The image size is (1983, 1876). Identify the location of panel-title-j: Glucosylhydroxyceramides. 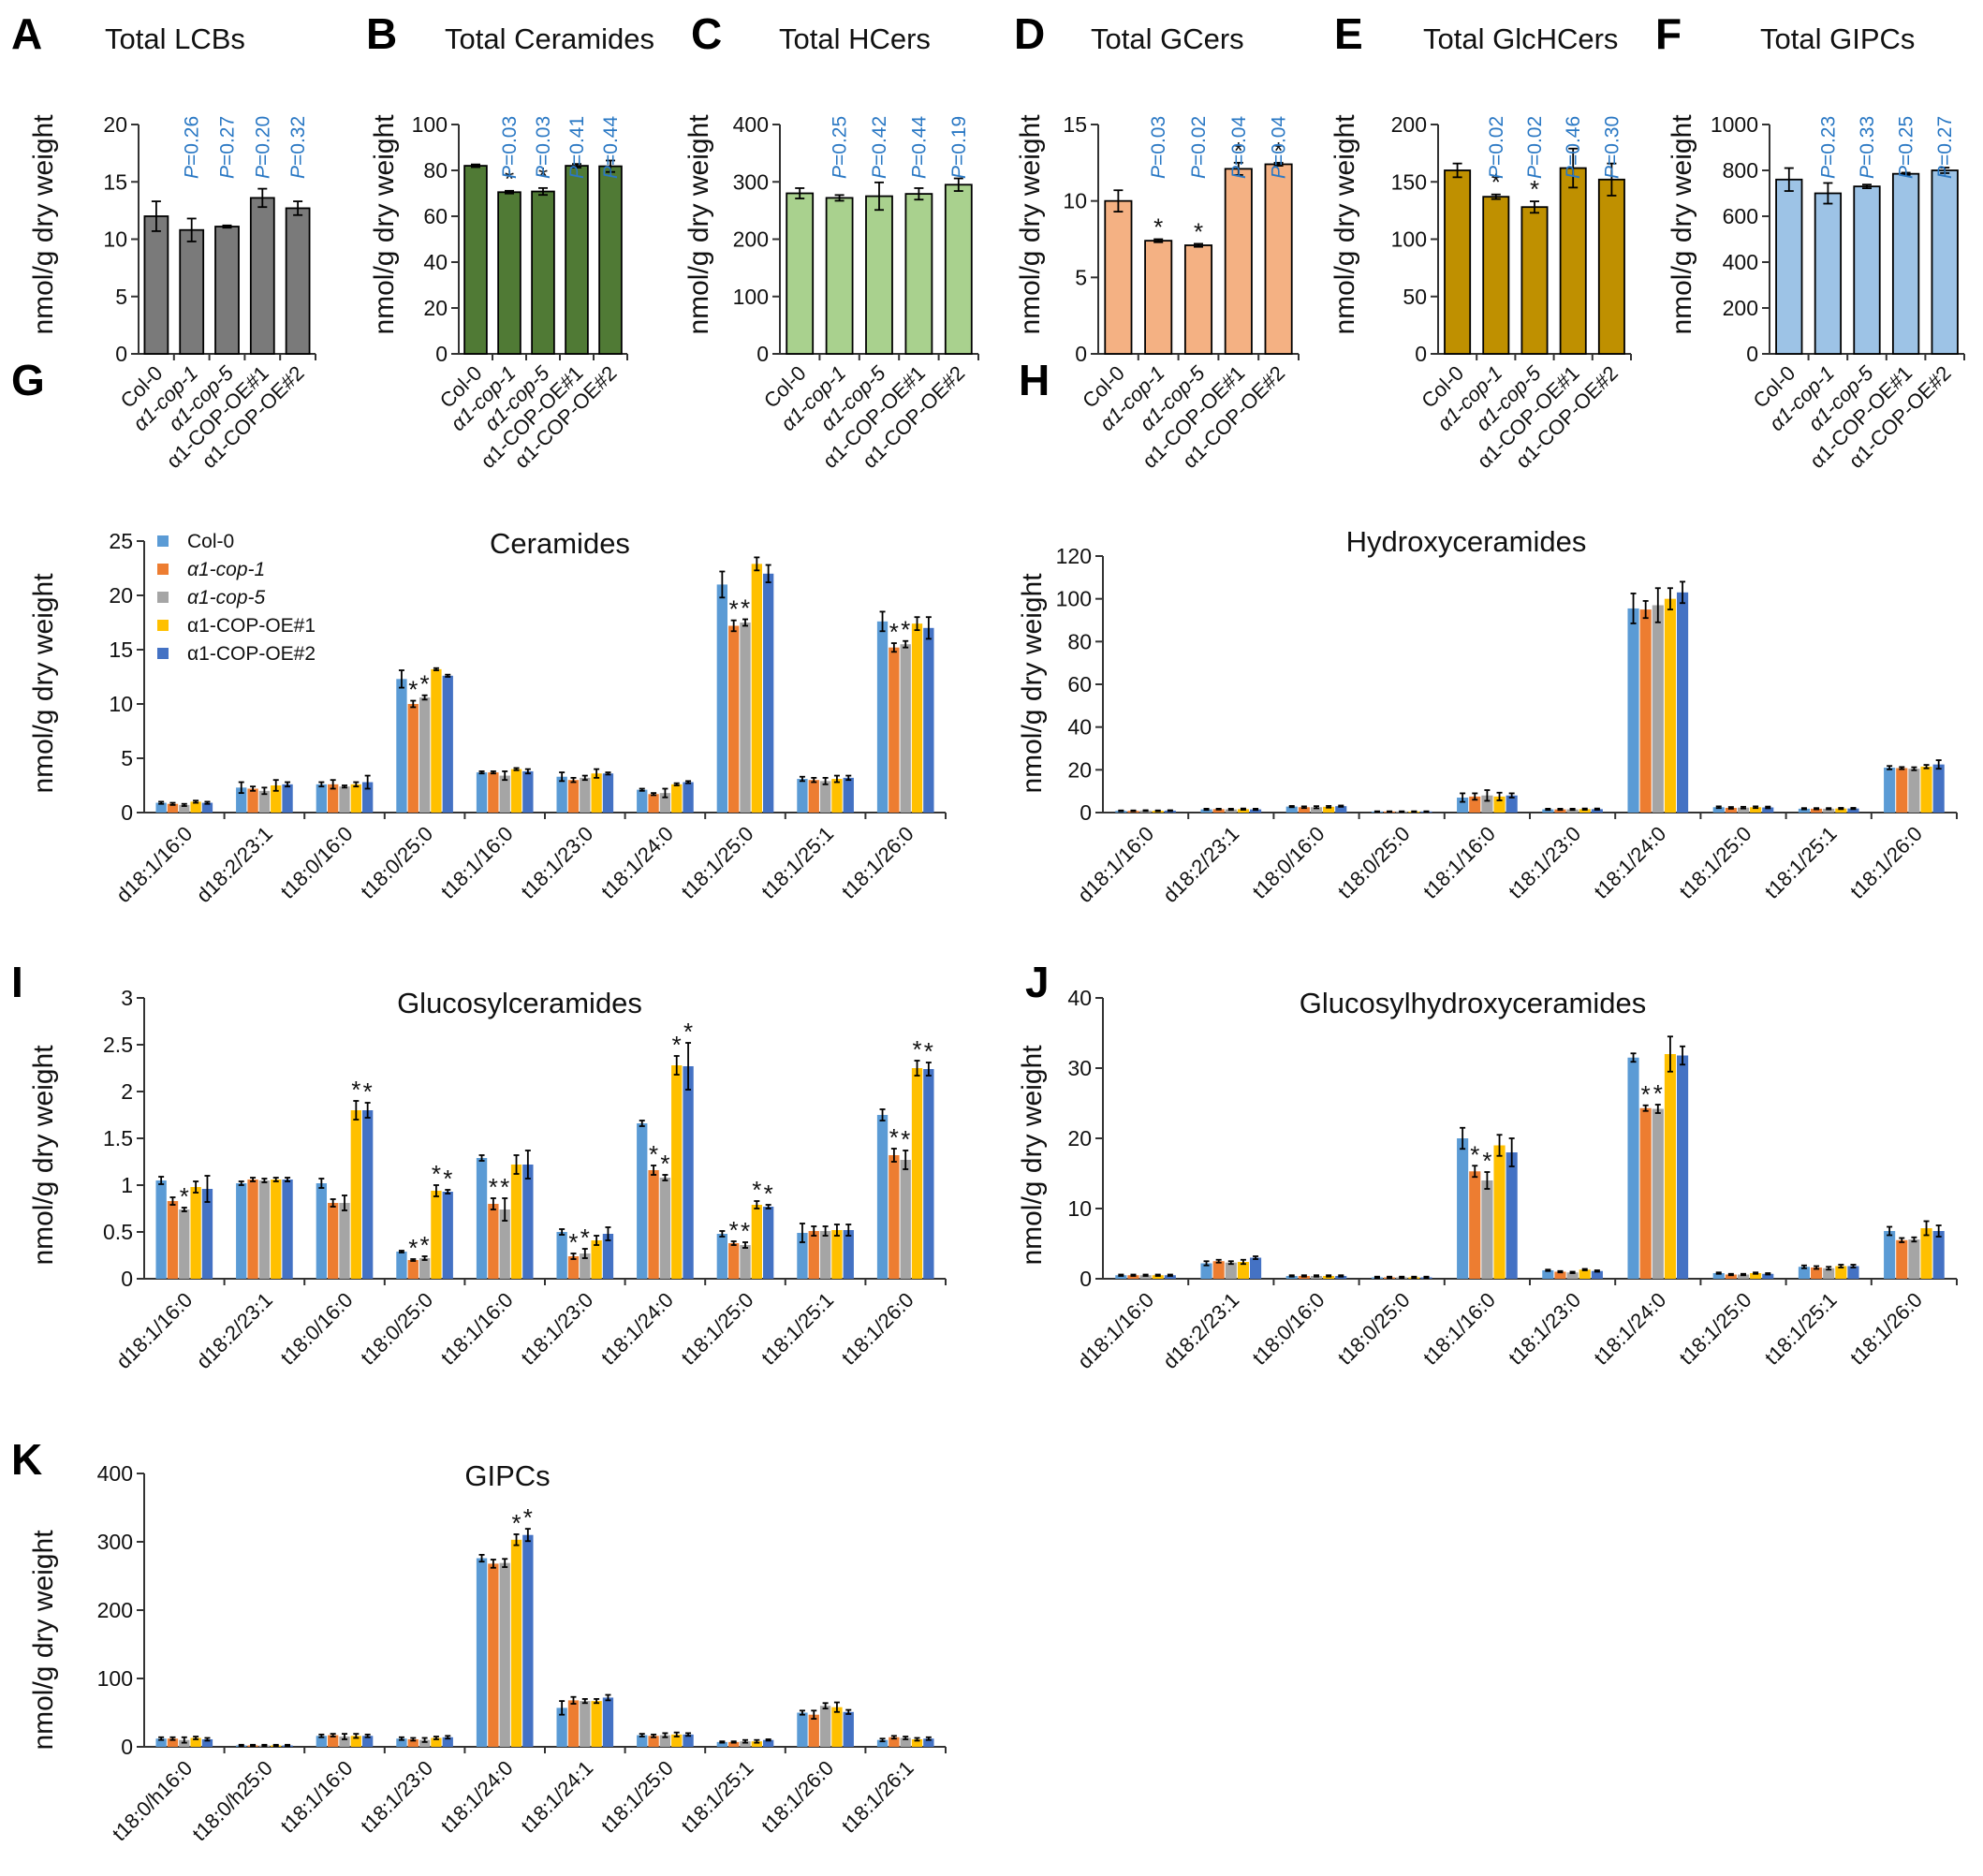
(1473, 1003).